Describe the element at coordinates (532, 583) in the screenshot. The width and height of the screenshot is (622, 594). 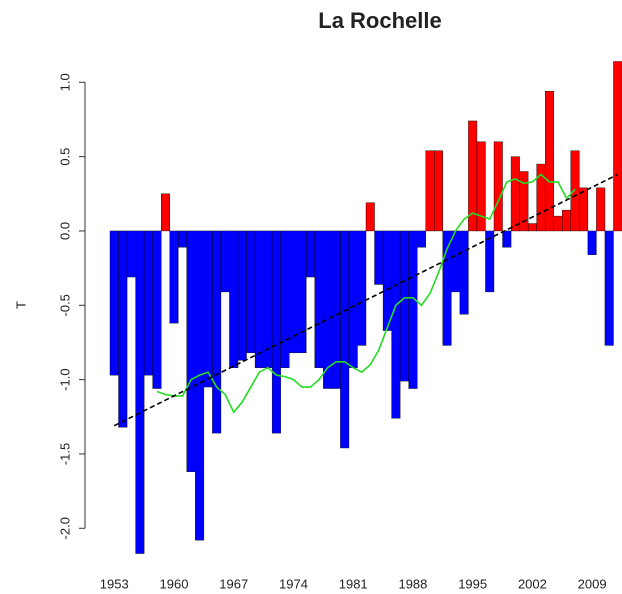
I see `x-tick-label: 2002` at that location.